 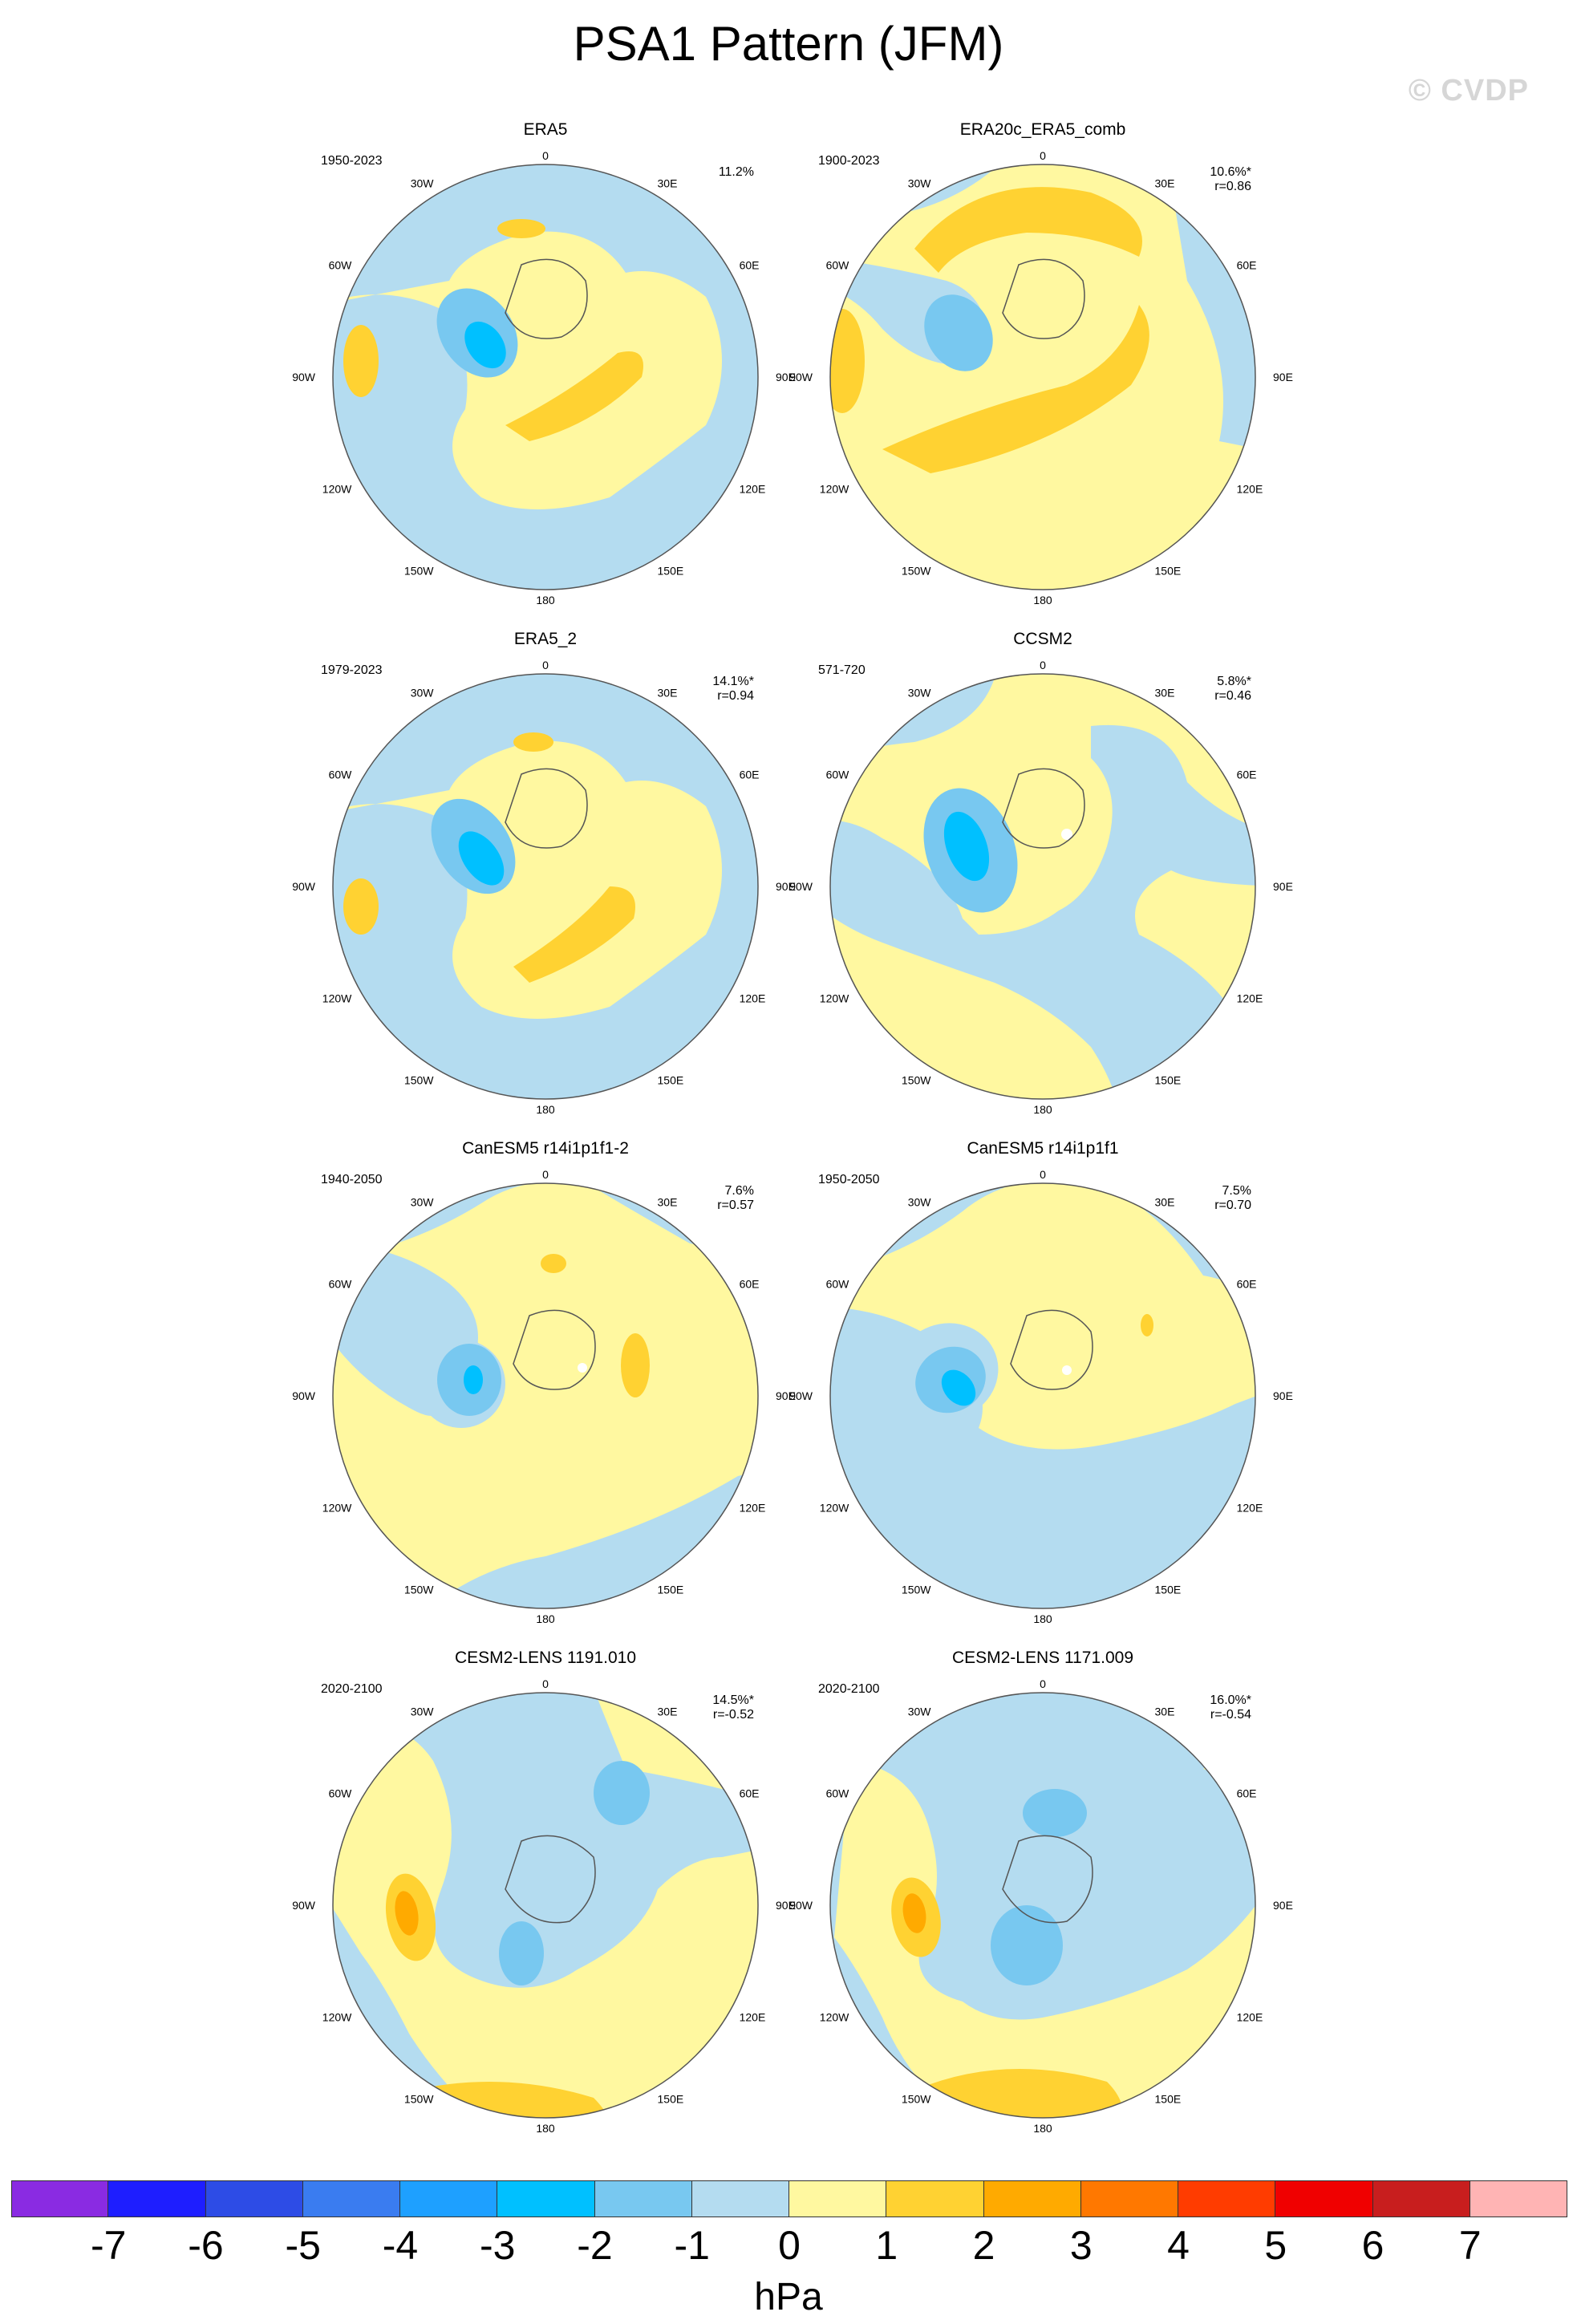 What do you see at coordinates (789, 2245) in the screenshot?
I see `colorbar-tick: 0` at bounding box center [789, 2245].